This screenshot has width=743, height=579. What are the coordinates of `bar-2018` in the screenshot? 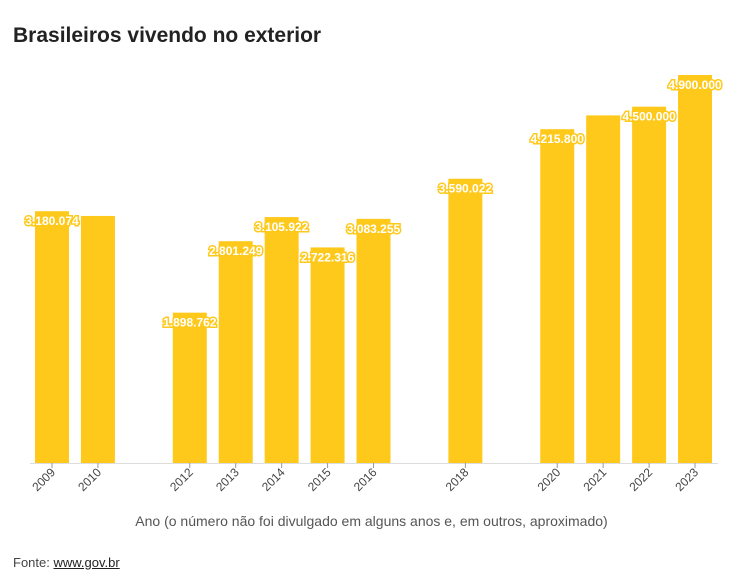 It's located at (465, 320).